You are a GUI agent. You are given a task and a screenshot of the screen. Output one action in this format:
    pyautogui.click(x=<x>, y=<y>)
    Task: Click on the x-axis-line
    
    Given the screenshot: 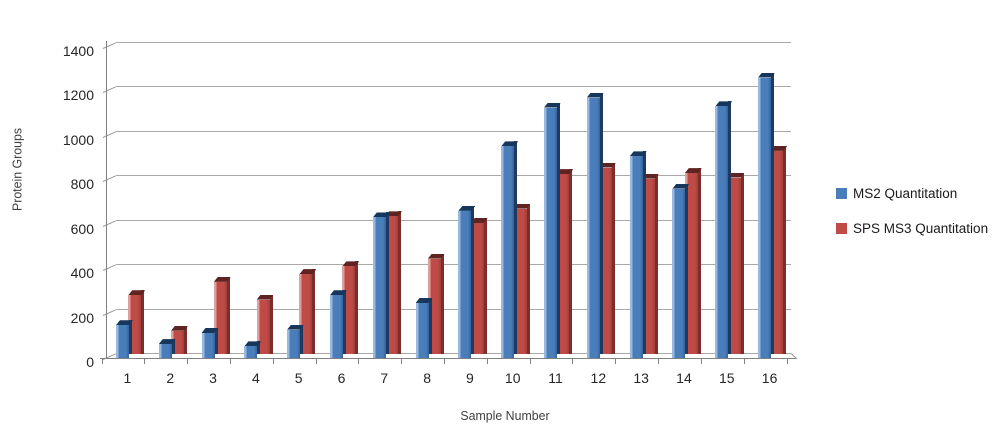 What is the action you would take?
    pyautogui.click(x=448, y=358)
    